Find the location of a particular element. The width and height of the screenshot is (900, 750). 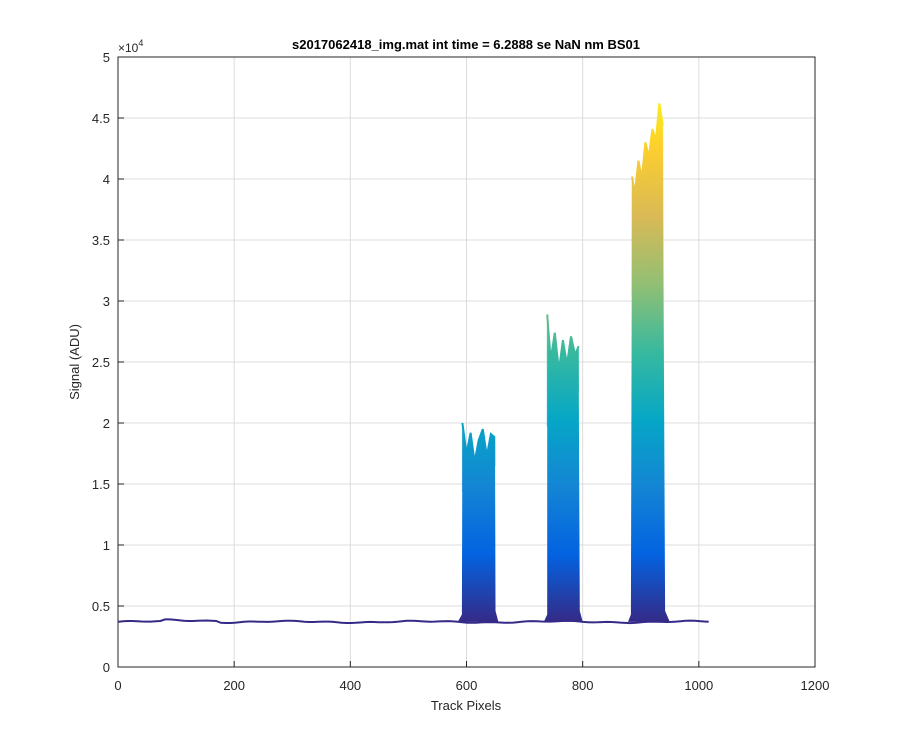

y-tick-label: 3 is located at coordinates (106, 301).